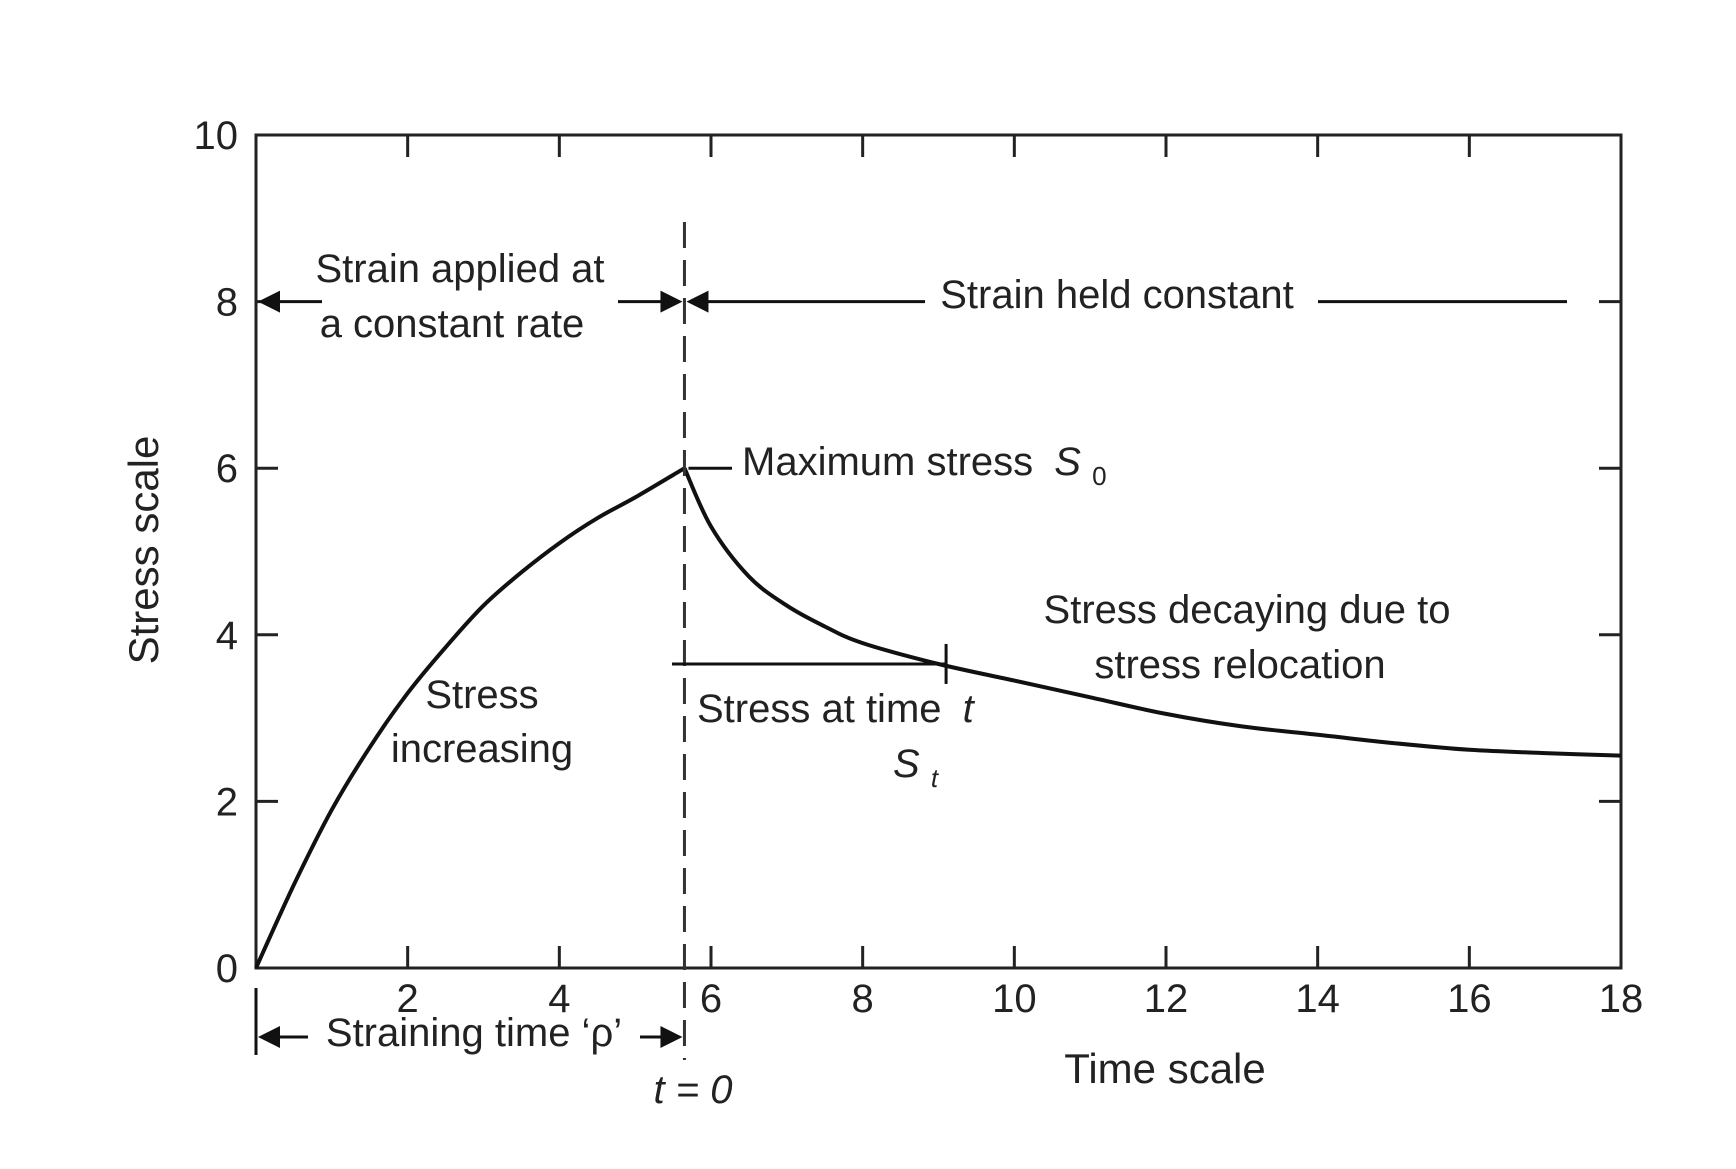 The image size is (1736, 1169). What do you see at coordinates (1247, 610) in the screenshot?
I see `annotation-decaying-line1: Stress decaying due to` at bounding box center [1247, 610].